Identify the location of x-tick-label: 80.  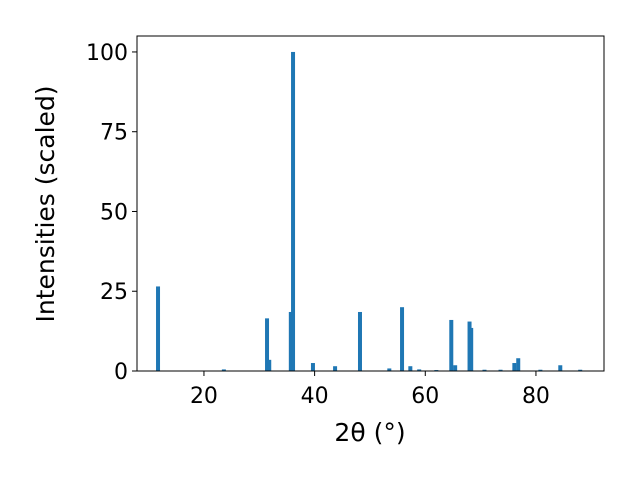
(536, 396).